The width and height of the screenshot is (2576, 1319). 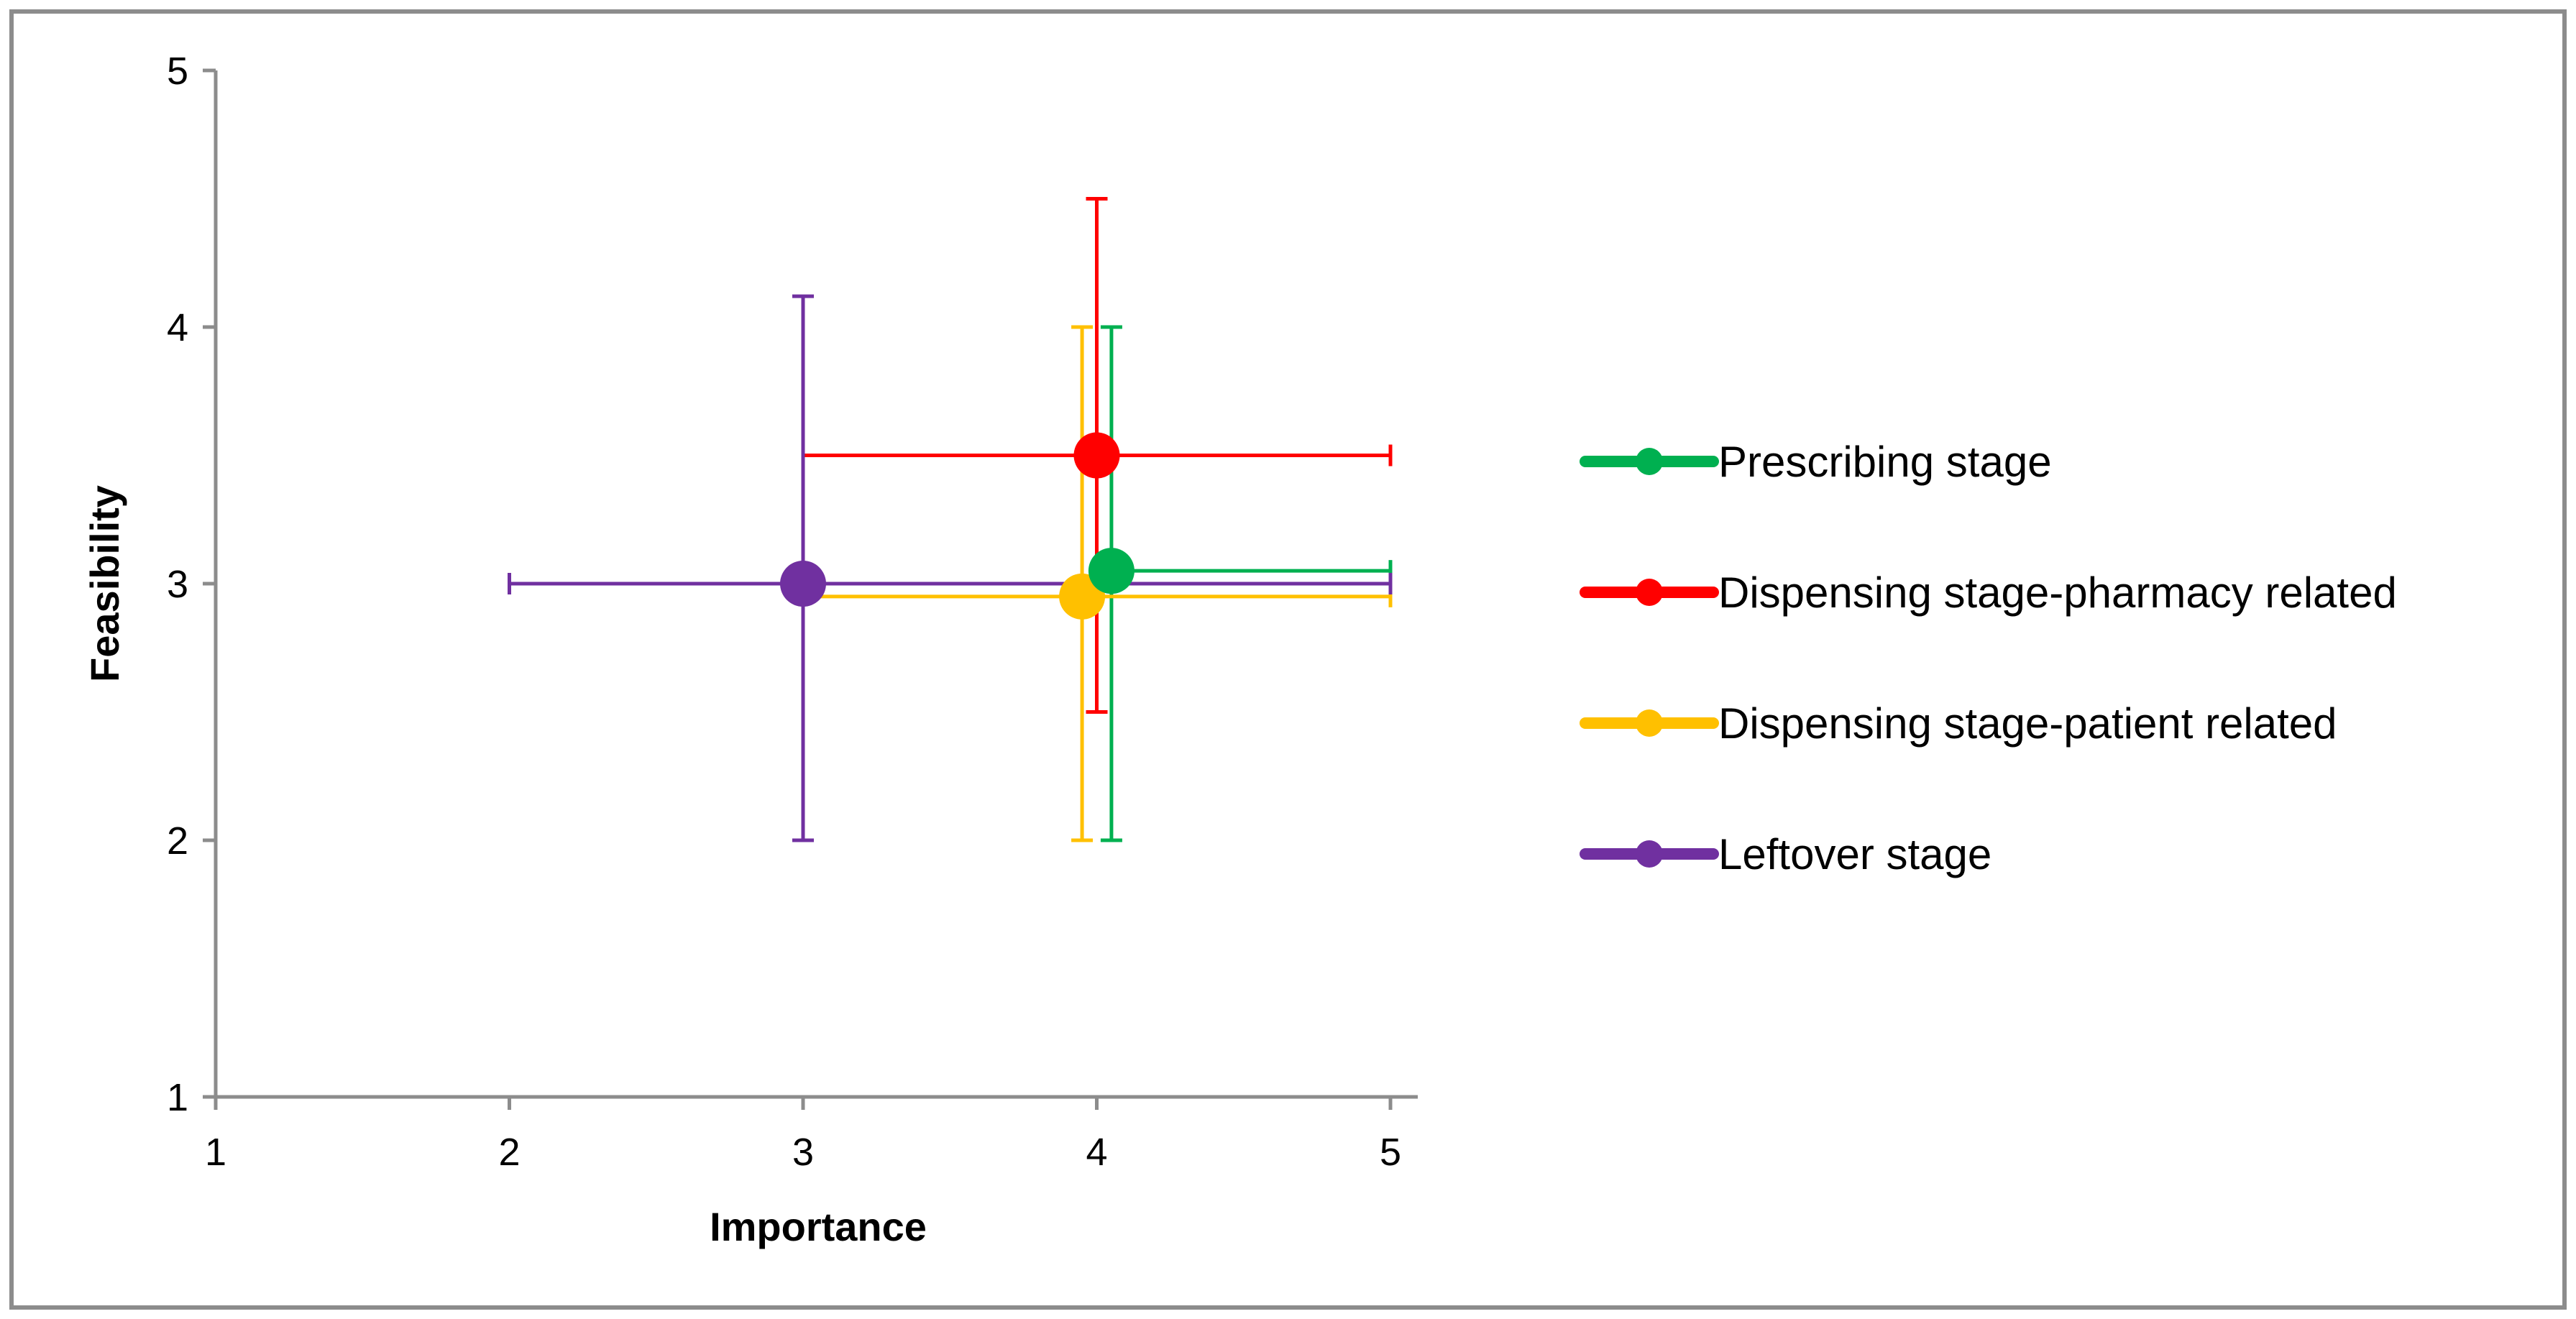 What do you see at coordinates (1885, 462) in the screenshot?
I see `legend-label-prescribing-stage: Prescribing stage` at bounding box center [1885, 462].